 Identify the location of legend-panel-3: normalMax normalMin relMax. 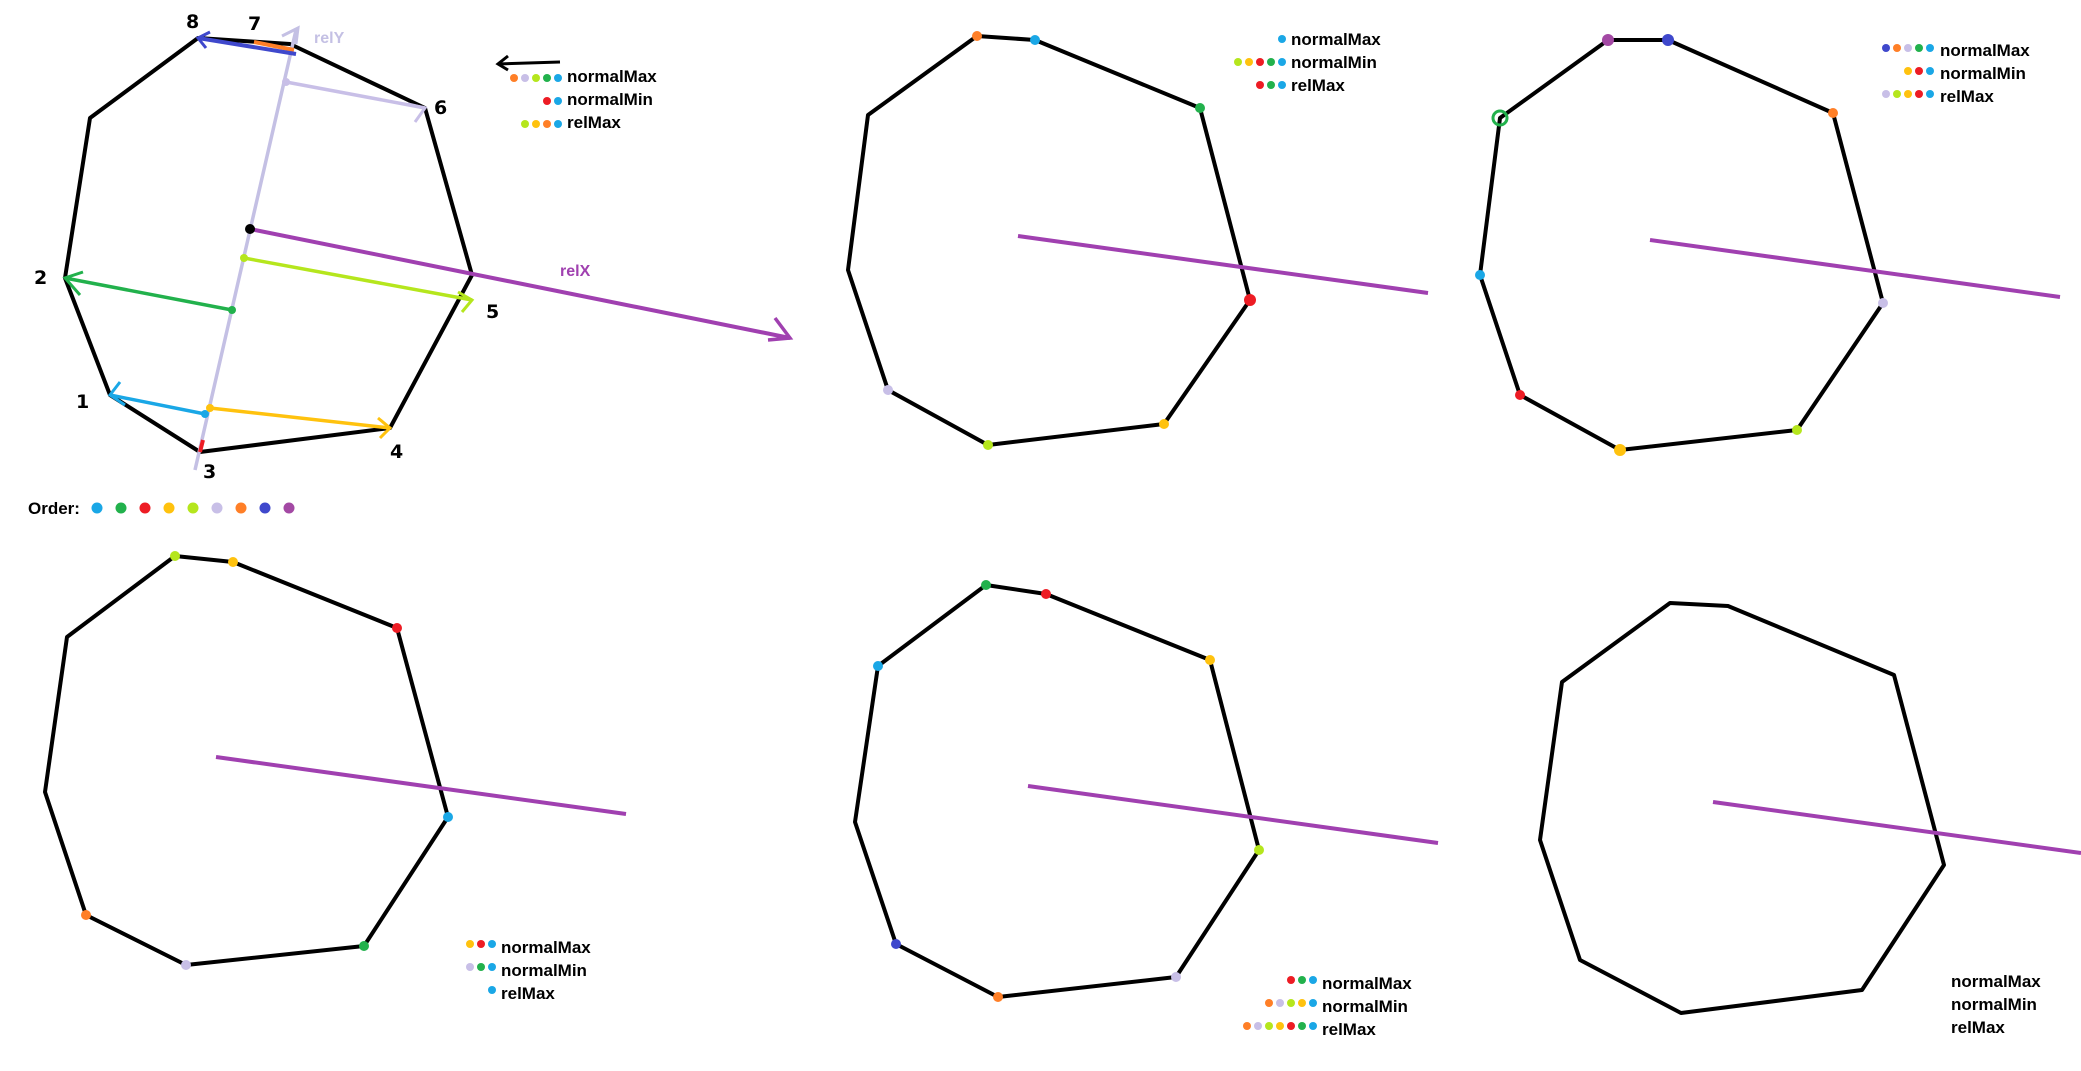
(1956, 73).